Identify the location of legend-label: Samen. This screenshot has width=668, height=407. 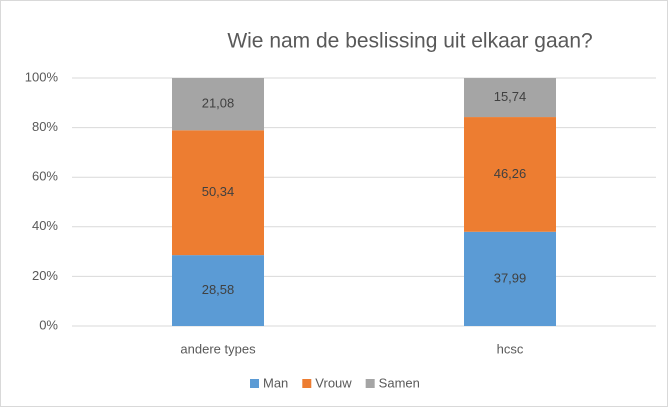
(399, 382).